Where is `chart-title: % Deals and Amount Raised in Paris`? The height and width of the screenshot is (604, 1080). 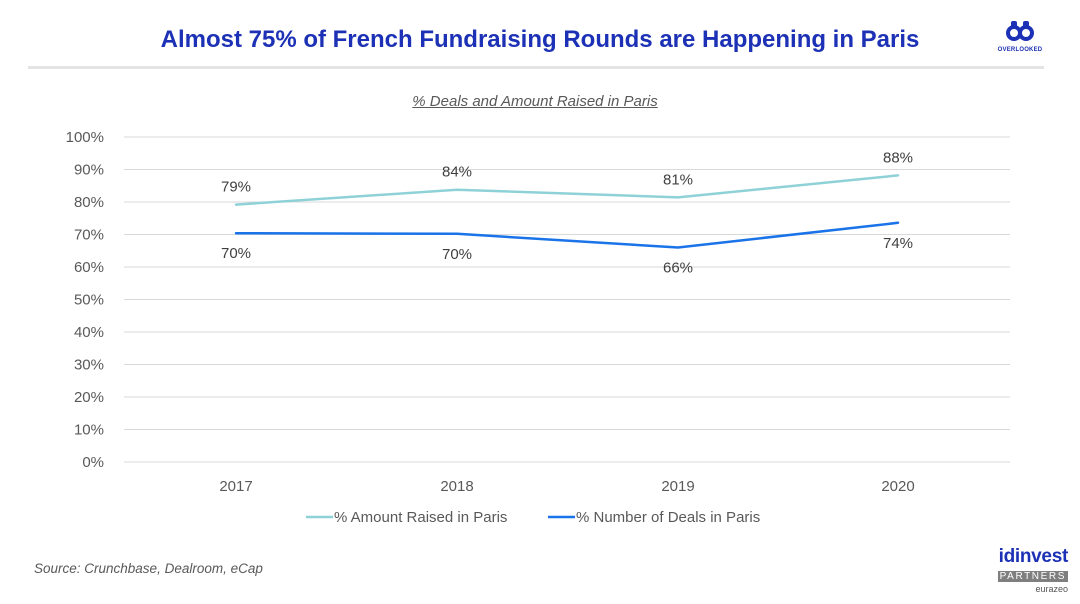 chart-title: % Deals and Amount Raised in Paris is located at coordinates (535, 101).